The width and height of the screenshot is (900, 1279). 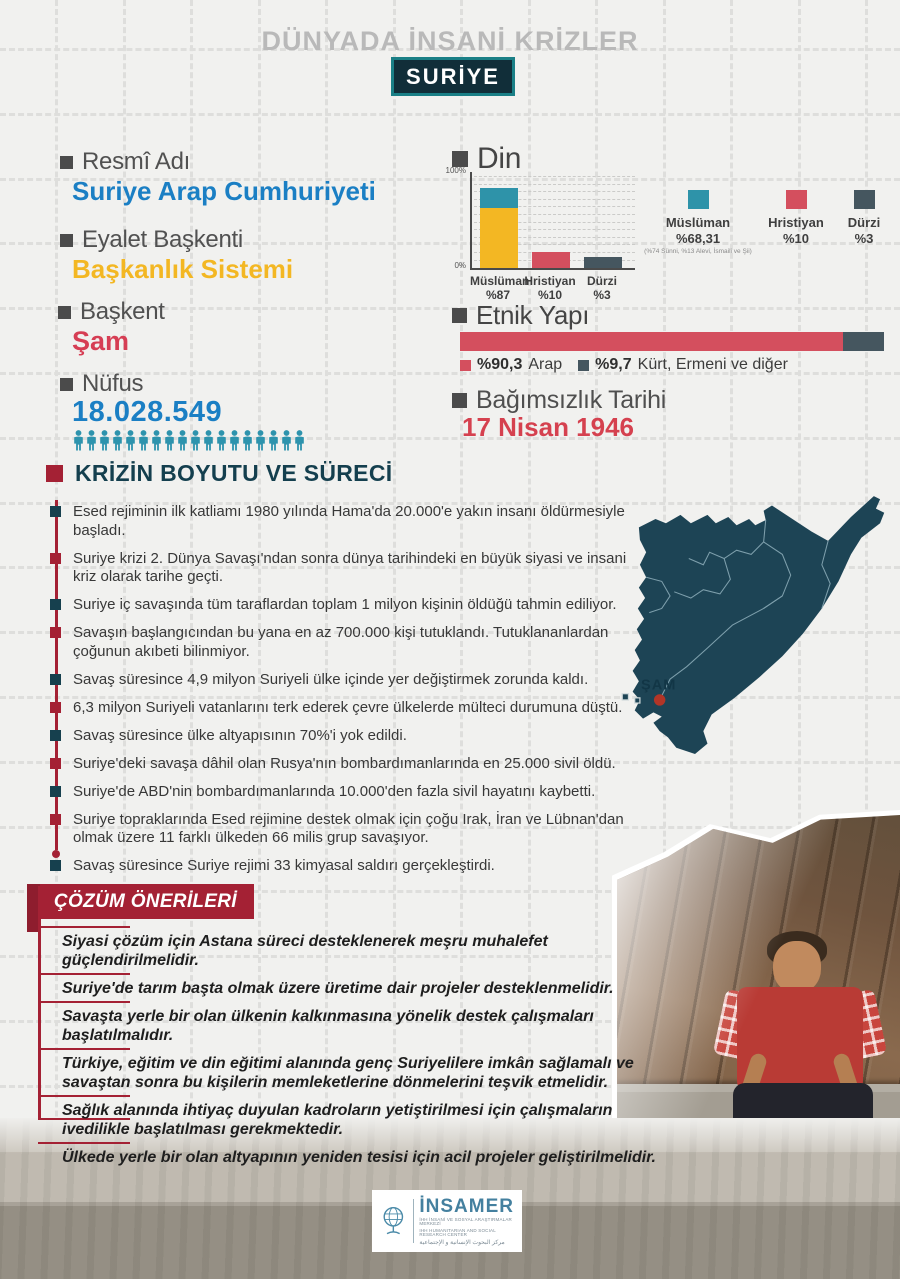 I want to click on independence-value: 17 Nisan 1946, so click(x=548, y=427).